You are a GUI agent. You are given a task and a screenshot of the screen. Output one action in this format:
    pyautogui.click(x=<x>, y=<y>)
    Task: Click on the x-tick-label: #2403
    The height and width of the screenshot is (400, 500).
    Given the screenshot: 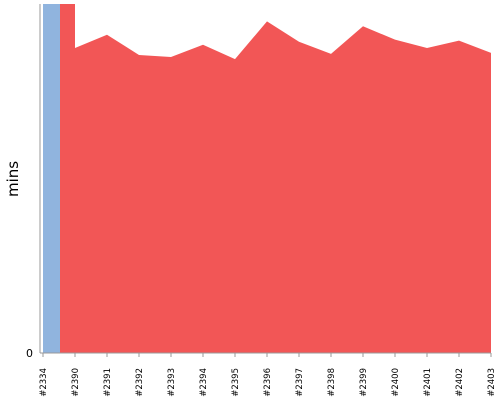 What is the action you would take?
    pyautogui.click(x=492, y=382)
    